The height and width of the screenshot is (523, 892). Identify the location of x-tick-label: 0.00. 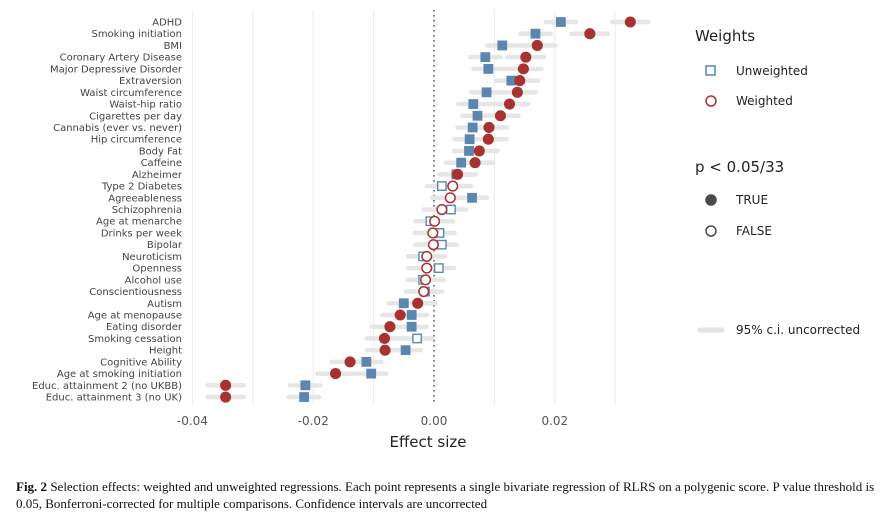
(434, 421).